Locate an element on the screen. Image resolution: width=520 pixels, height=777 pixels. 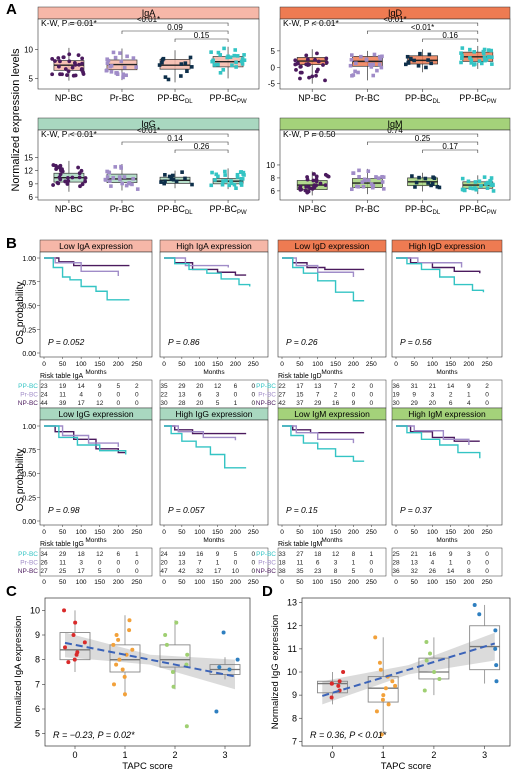
risk-count: 13 is located at coordinates (182, 395).